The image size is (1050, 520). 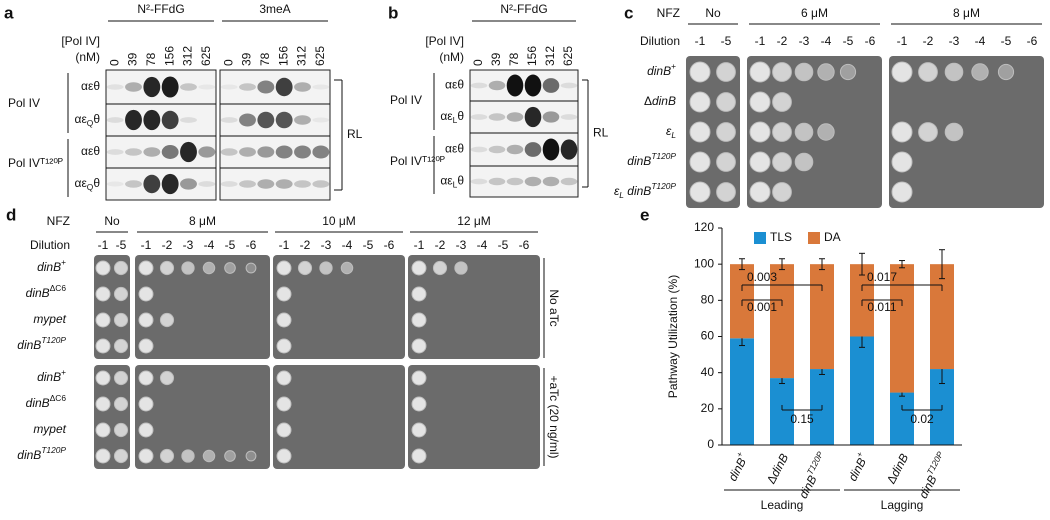 What do you see at coordinates (554, 307) in the screenshot?
I see `condition-label: No aTc` at bounding box center [554, 307].